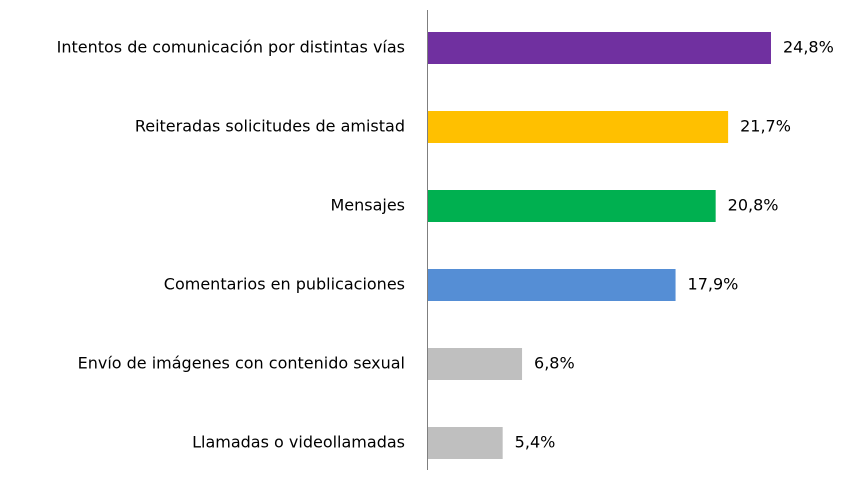 This screenshot has width=841, height=483. I want to click on value-label: 6,8%, so click(554, 363).